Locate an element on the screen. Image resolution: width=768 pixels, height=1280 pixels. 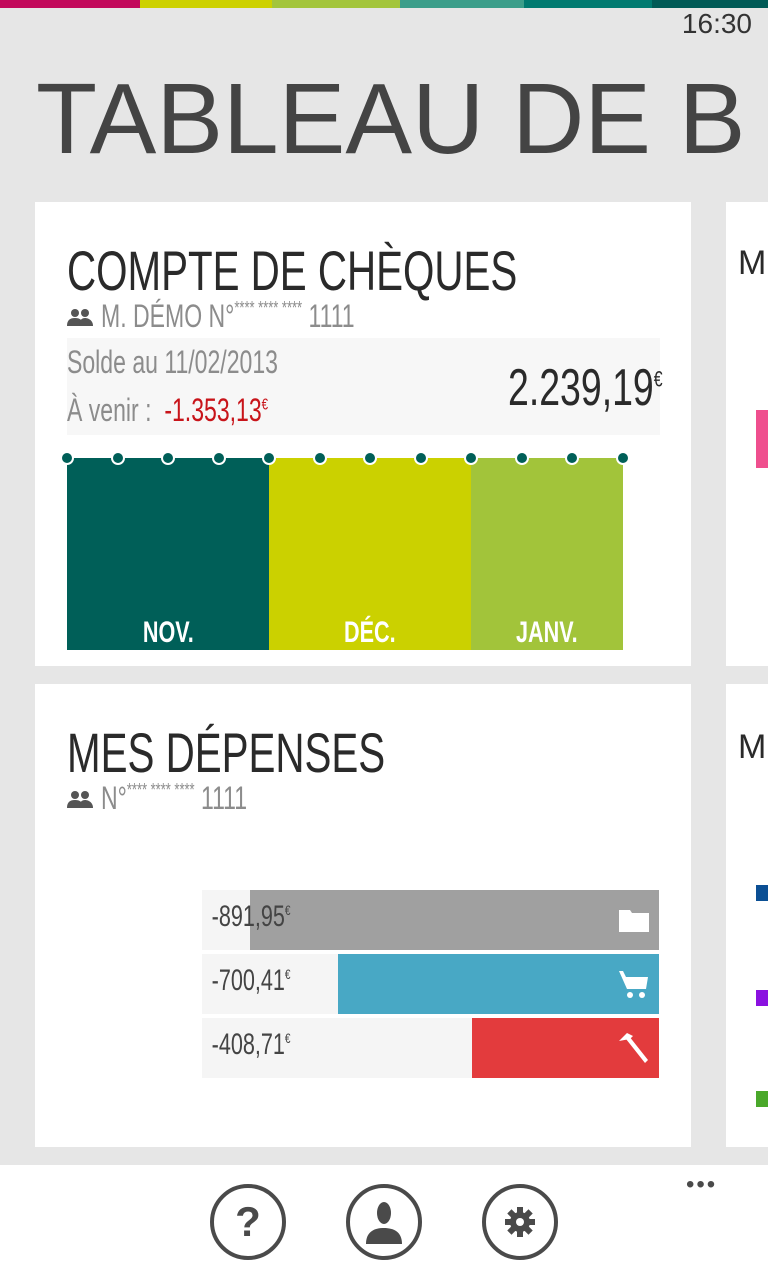
balance-amount: 2.239,19€ is located at coordinates (585, 388).